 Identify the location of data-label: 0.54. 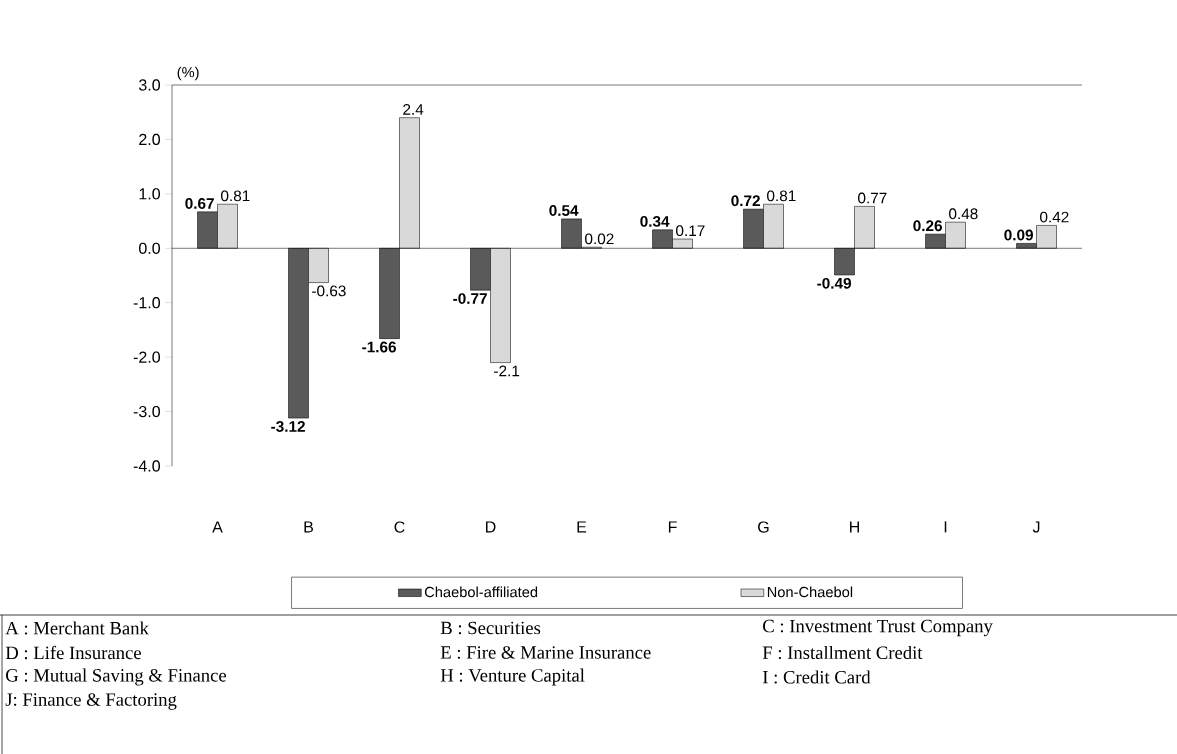
(564, 210).